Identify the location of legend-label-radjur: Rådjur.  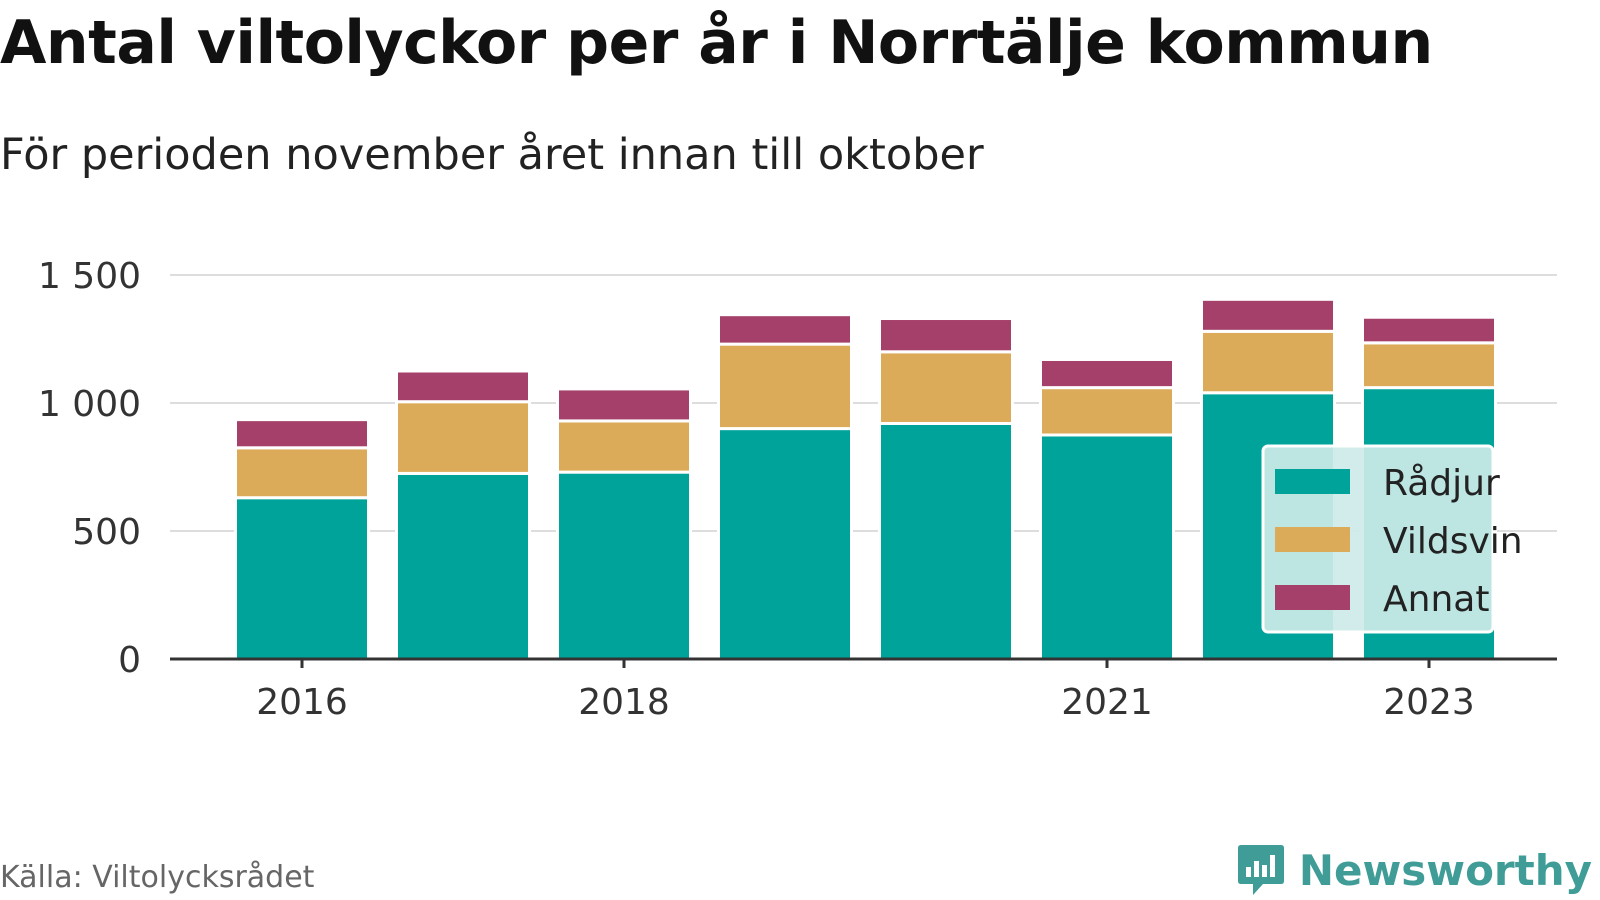
(1441, 483).